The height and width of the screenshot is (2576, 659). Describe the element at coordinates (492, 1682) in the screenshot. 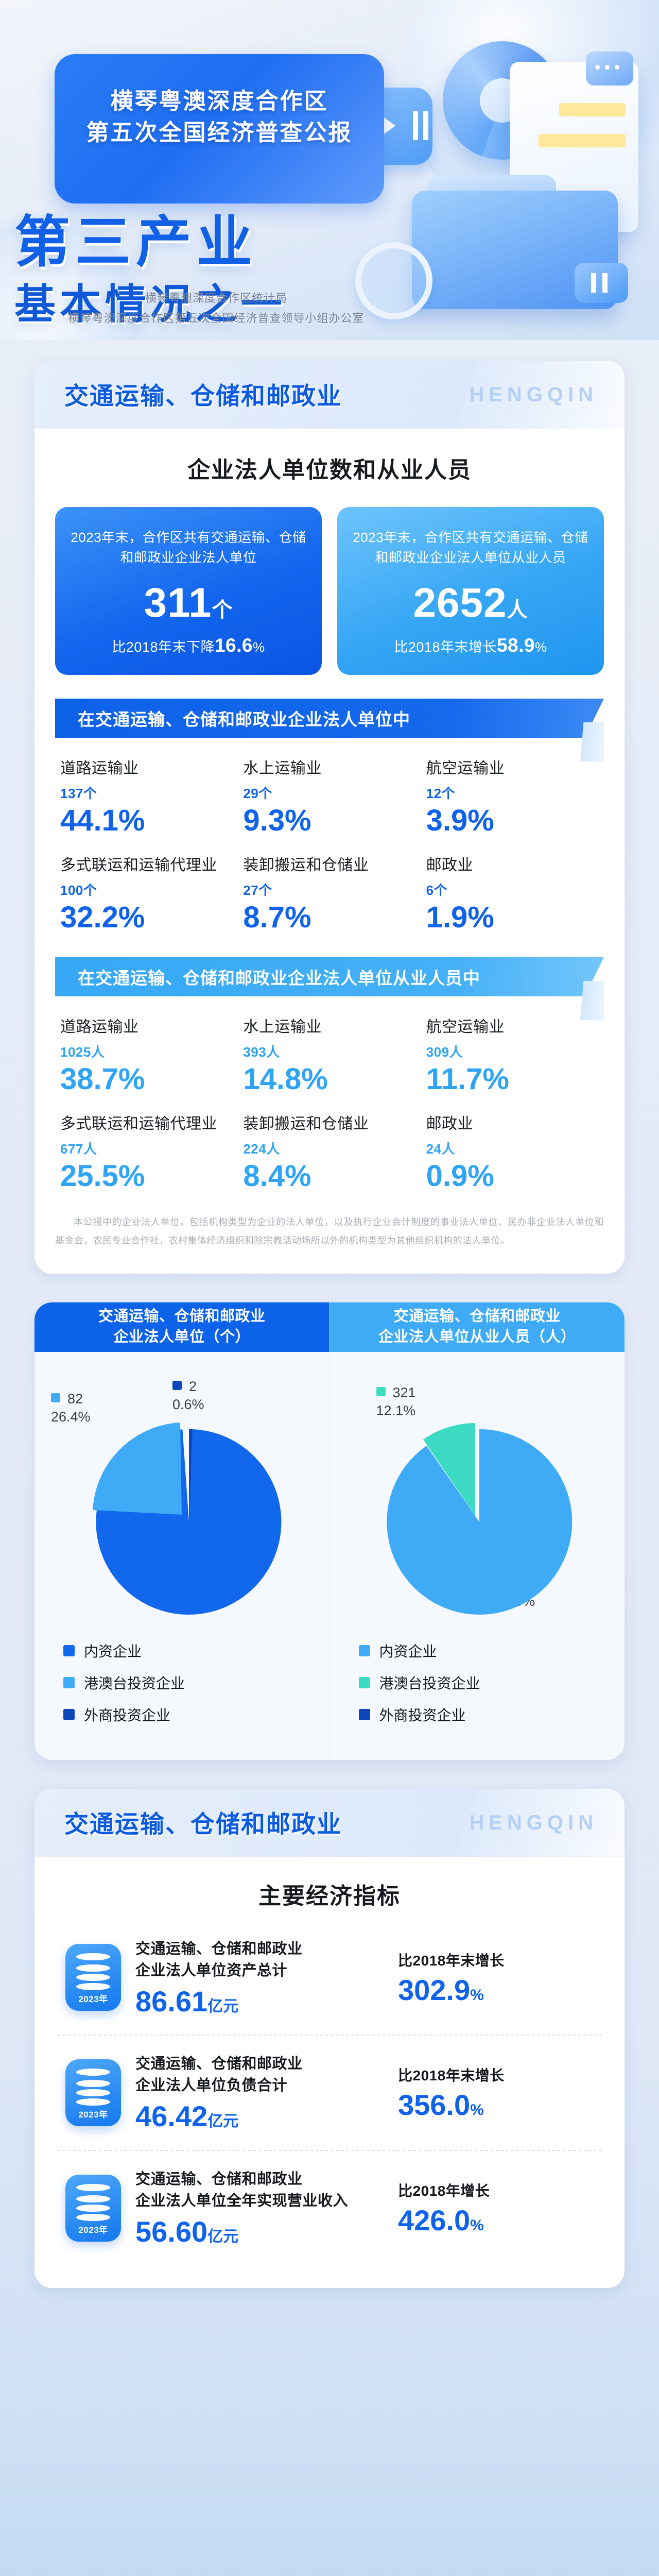

I see `legend-item: 港澳台投资企业` at that location.